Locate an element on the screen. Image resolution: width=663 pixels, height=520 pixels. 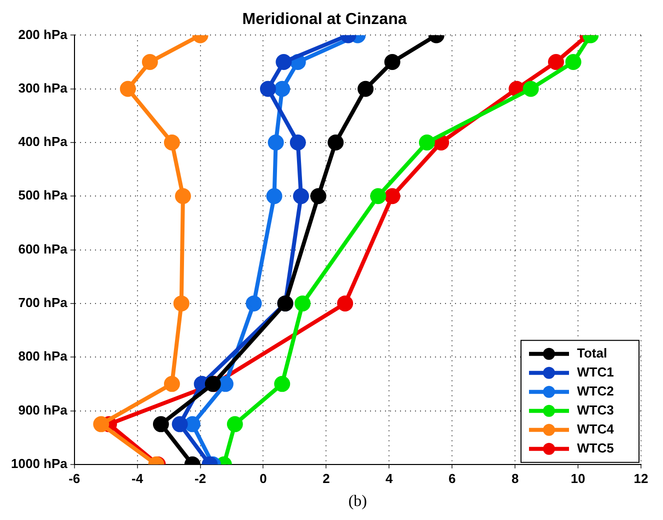
y-tick-label: 1000 hPa is located at coordinates (39, 463).